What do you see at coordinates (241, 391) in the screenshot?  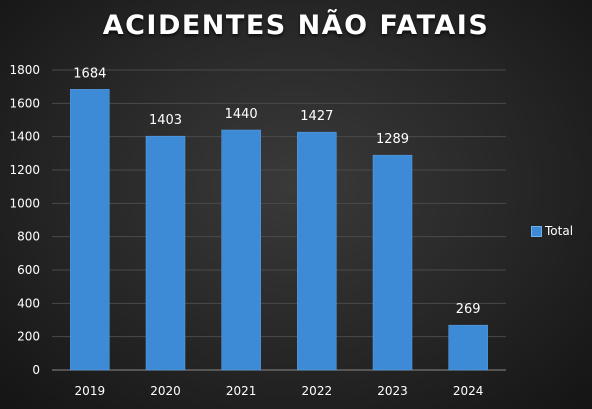 I see `x-tick-label-2021: 2021` at bounding box center [241, 391].